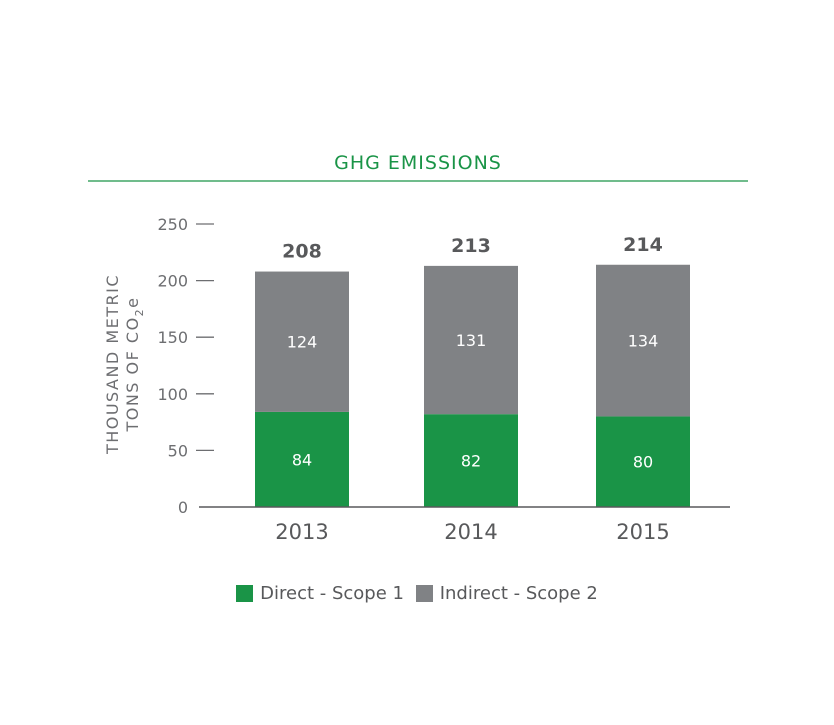 This screenshot has width=834, height=725. What do you see at coordinates (643, 245) in the screenshot?
I see `bar-total-label: 214` at bounding box center [643, 245].